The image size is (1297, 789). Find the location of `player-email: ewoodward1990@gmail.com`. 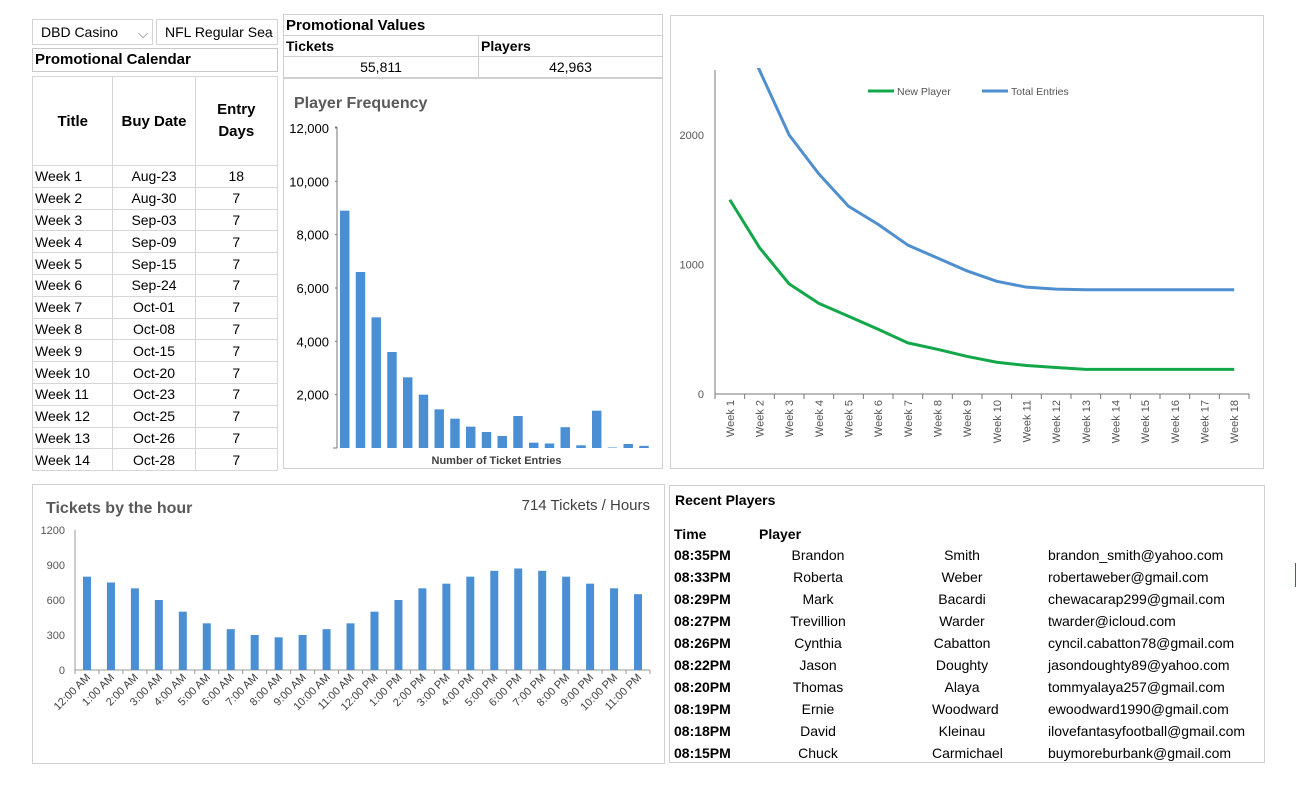

player-email: ewoodward1990@gmail.com is located at coordinates (1138, 709).